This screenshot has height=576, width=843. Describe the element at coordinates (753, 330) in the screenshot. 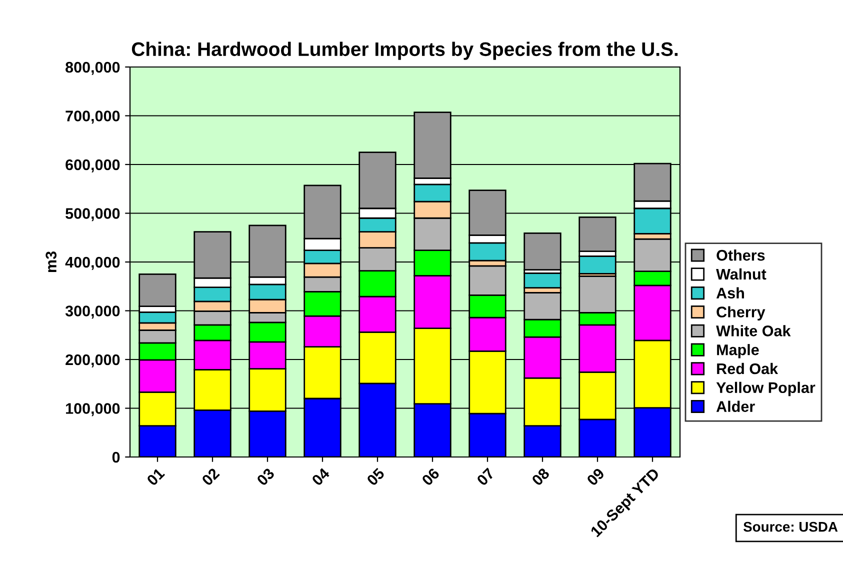

I see `legend-label: White Oak` at that location.